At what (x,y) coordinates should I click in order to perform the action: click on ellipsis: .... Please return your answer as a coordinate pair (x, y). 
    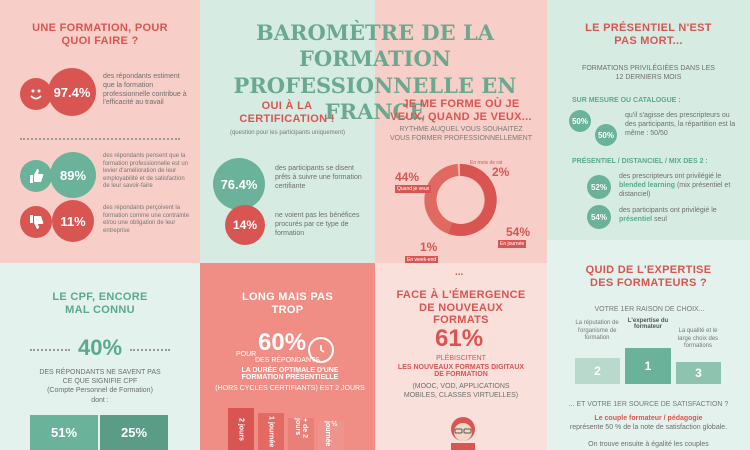
    Looking at the image, I should click on (459, 272).